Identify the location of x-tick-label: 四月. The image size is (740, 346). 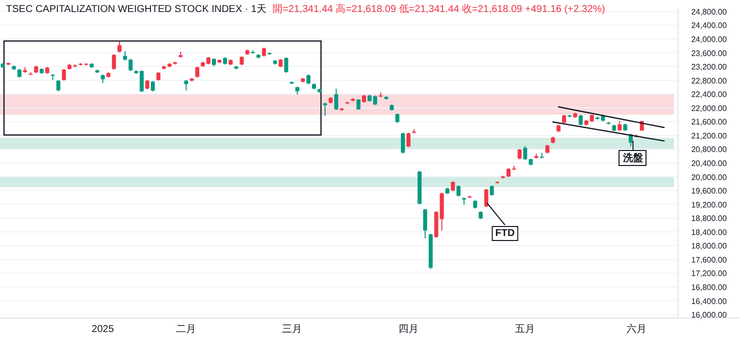
(408, 329).